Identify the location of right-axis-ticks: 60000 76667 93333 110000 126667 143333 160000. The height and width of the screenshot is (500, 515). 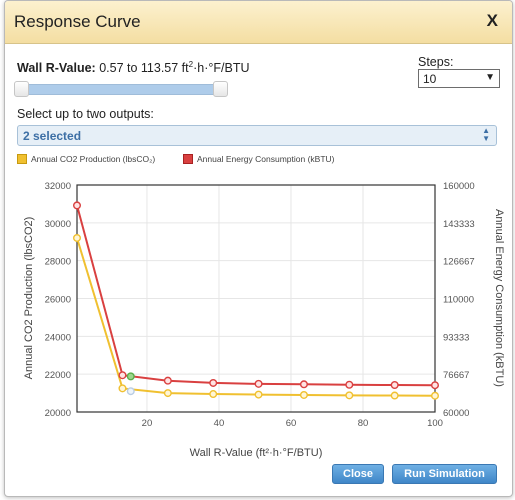
(459, 300).